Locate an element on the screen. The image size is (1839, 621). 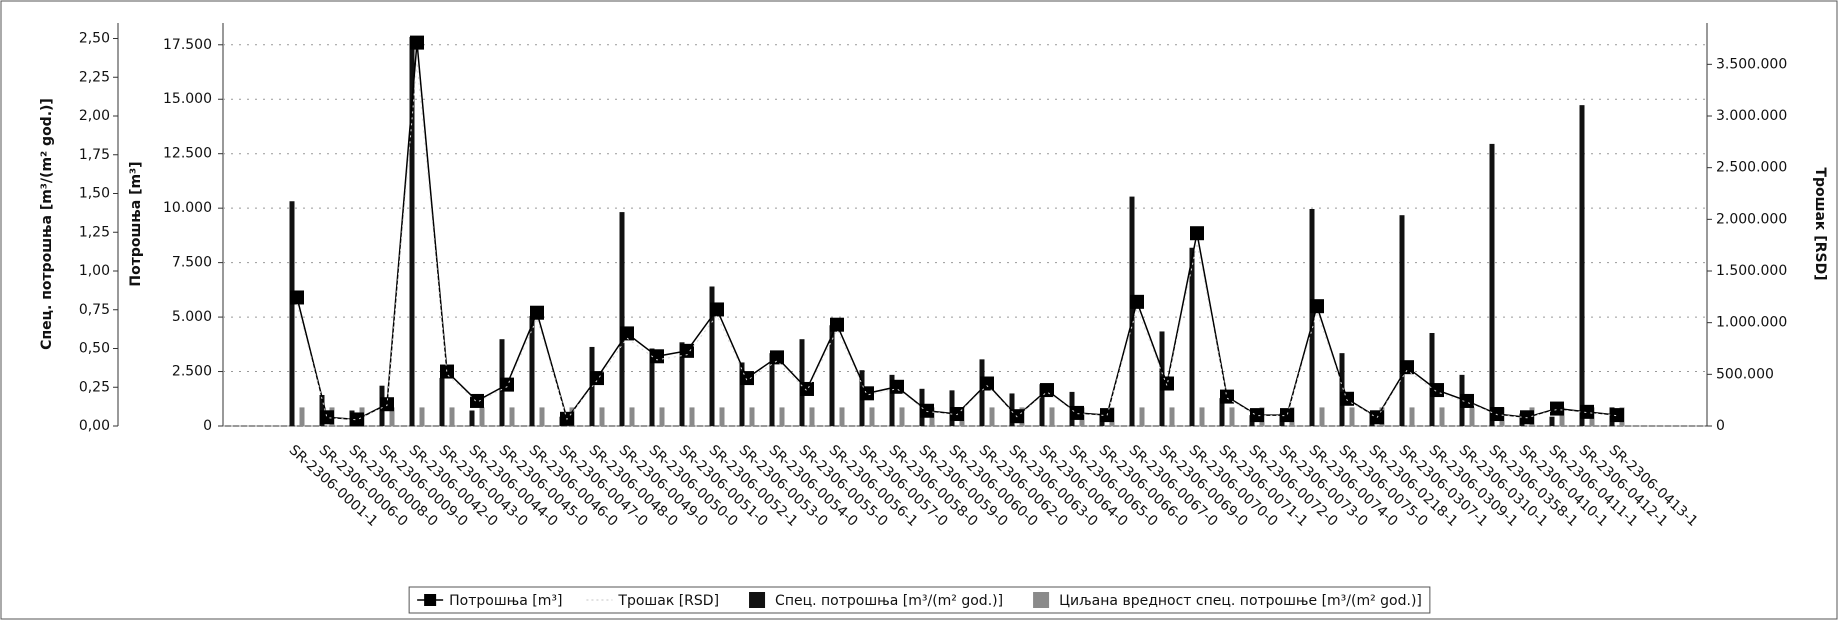
legend-item: Спец. потрошња [m³/(m² god.)] is located at coordinates (876, 600).